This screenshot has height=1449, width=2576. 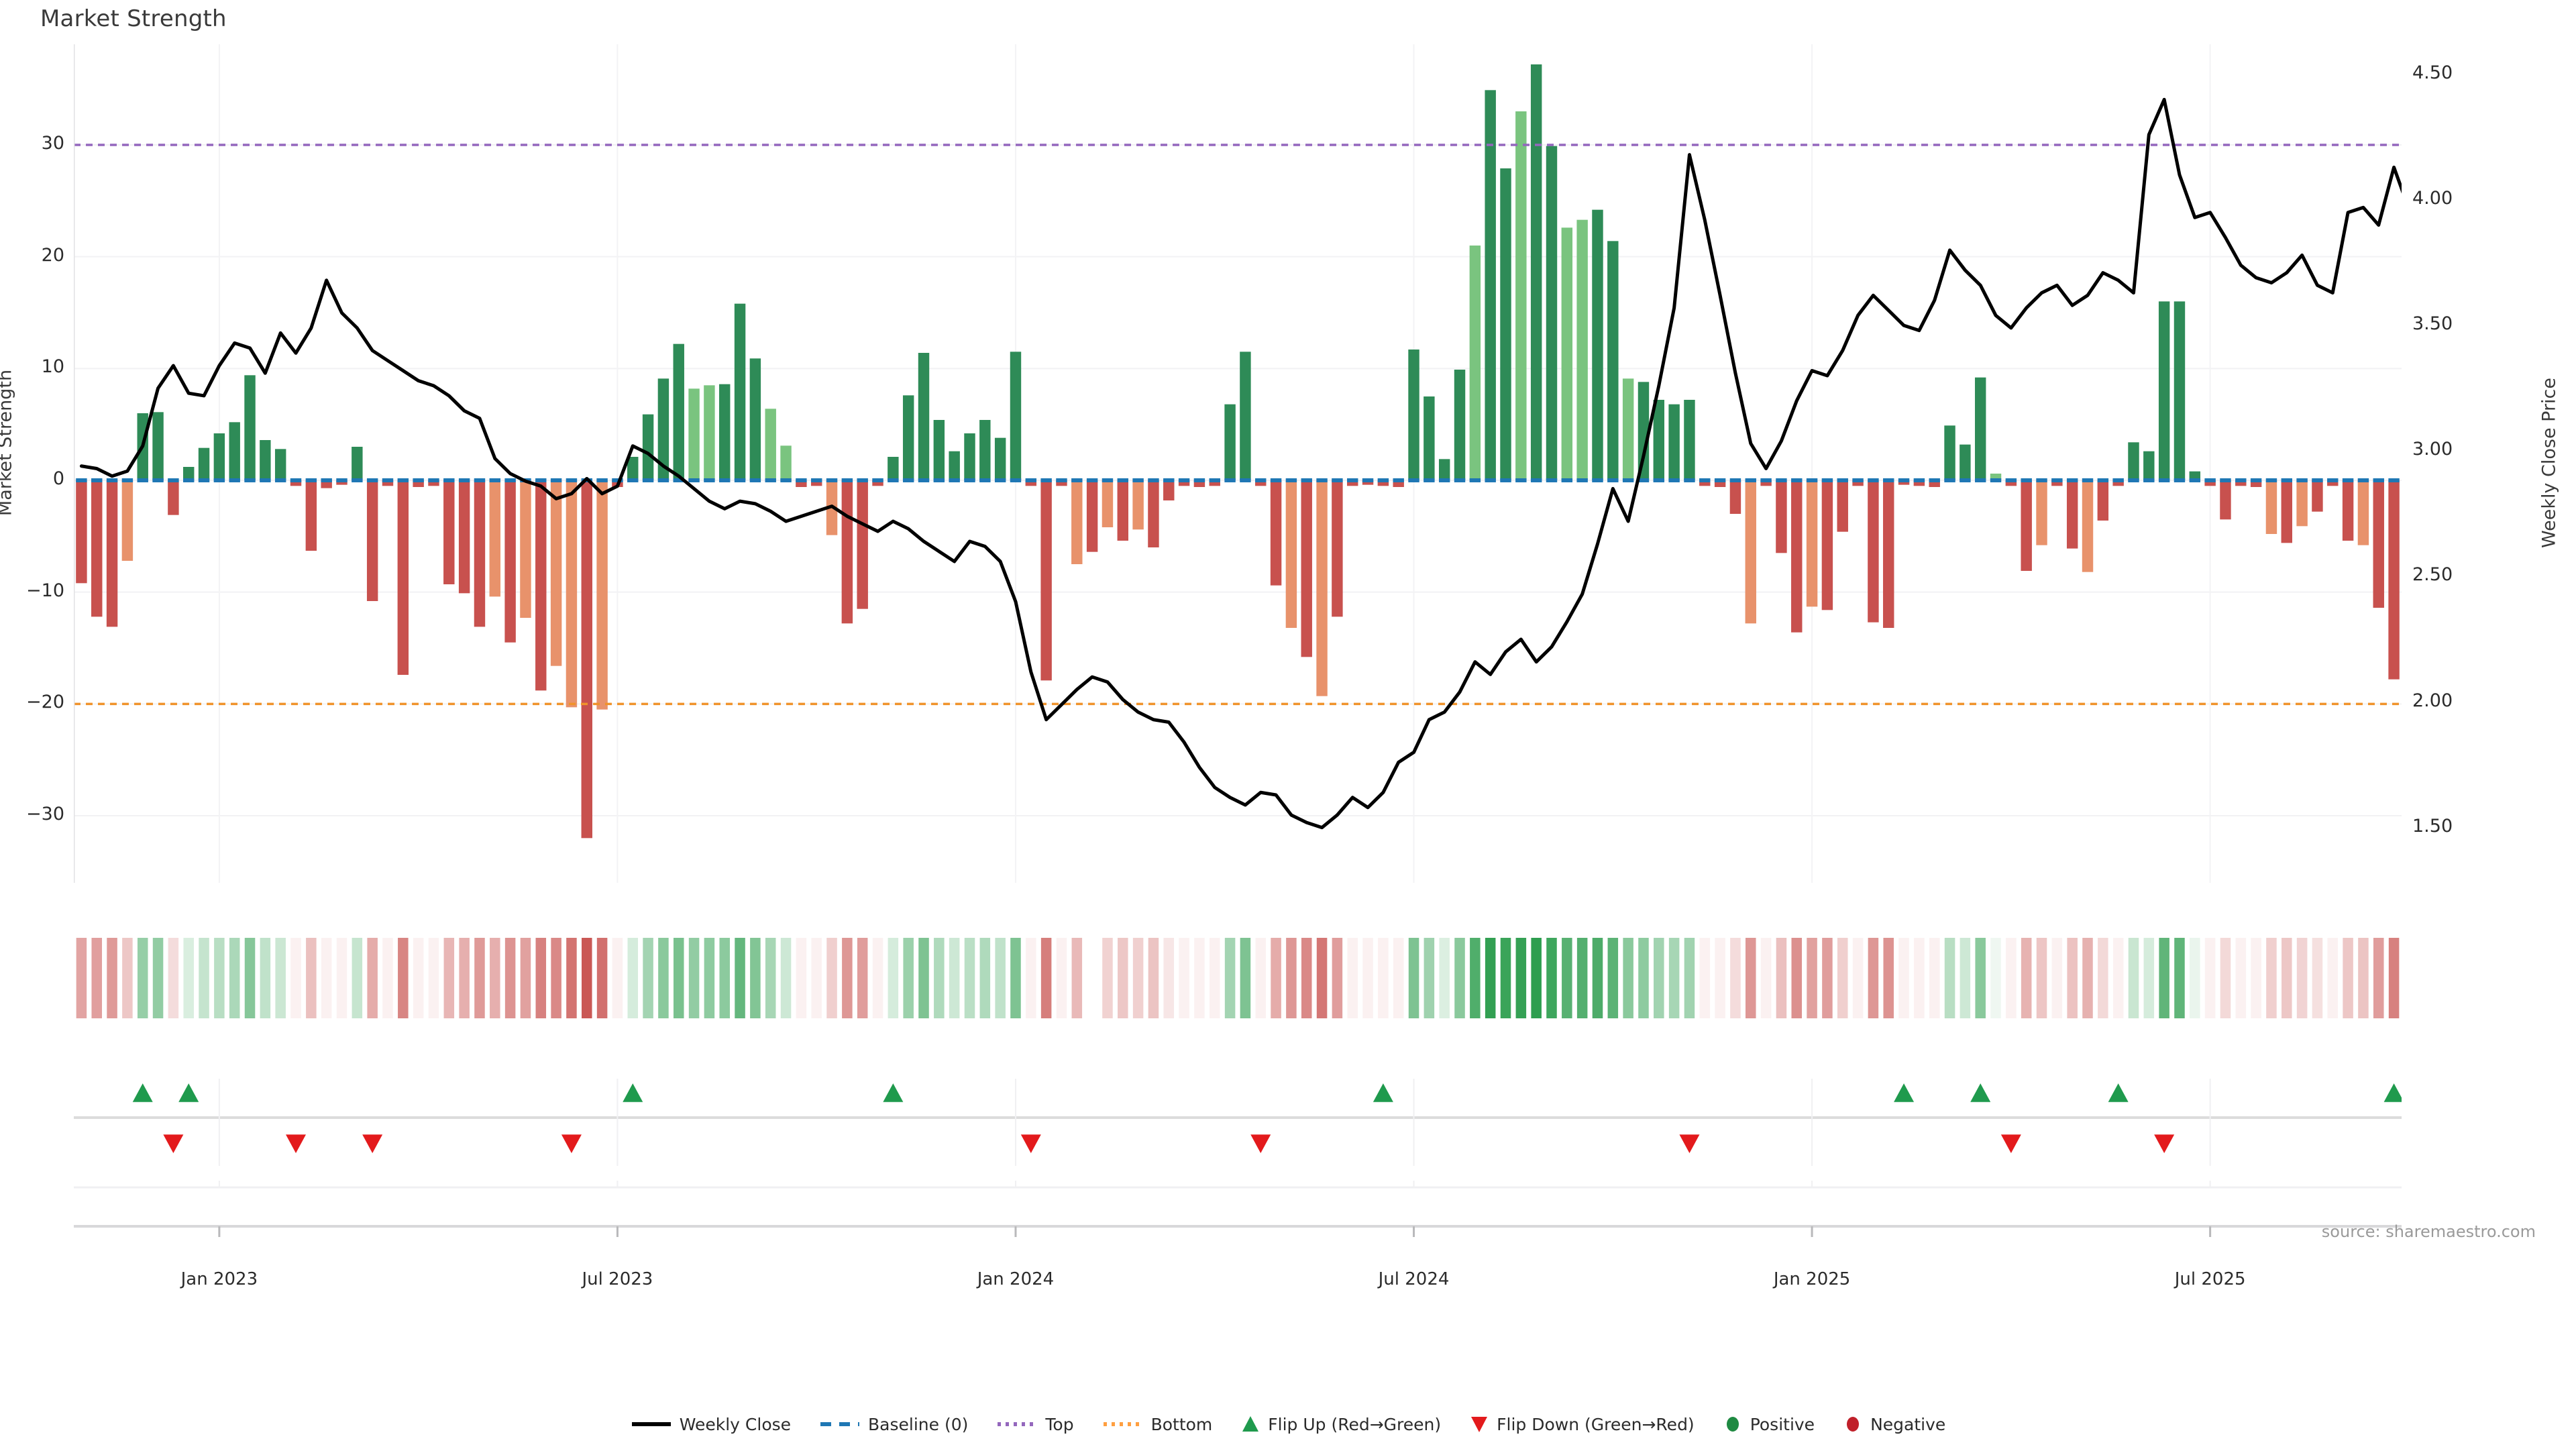 What do you see at coordinates (1122, 1424) in the screenshot?
I see `legend-swatch-line-dotted` at bounding box center [1122, 1424].